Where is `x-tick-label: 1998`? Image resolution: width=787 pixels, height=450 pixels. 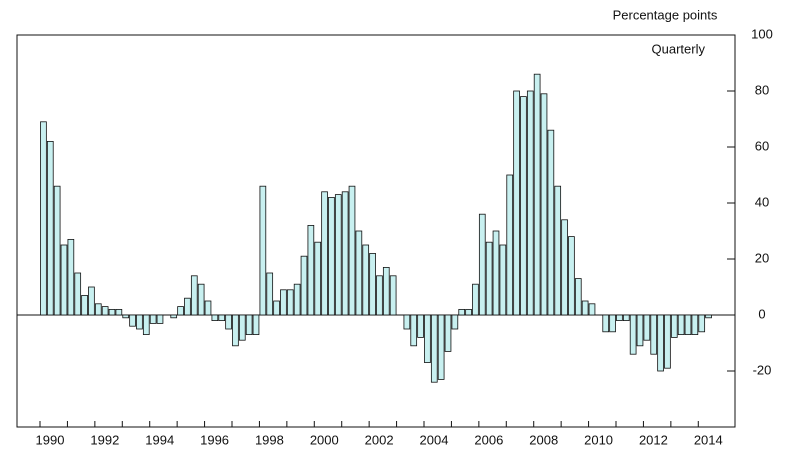
x-tick-label: 1998 is located at coordinates (269, 439).